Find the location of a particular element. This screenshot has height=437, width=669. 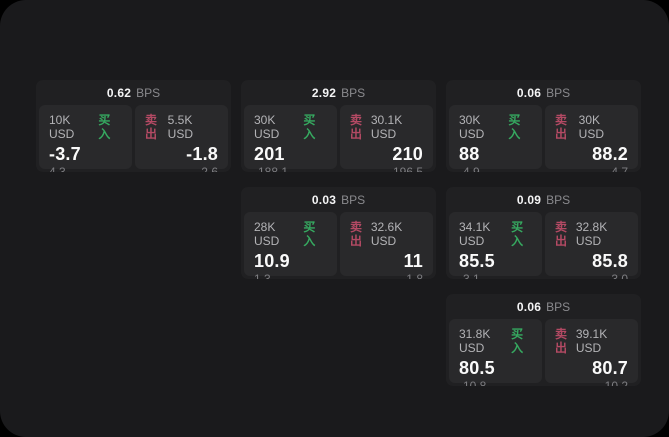

bps-value: 0.09 is located at coordinates (529, 199).